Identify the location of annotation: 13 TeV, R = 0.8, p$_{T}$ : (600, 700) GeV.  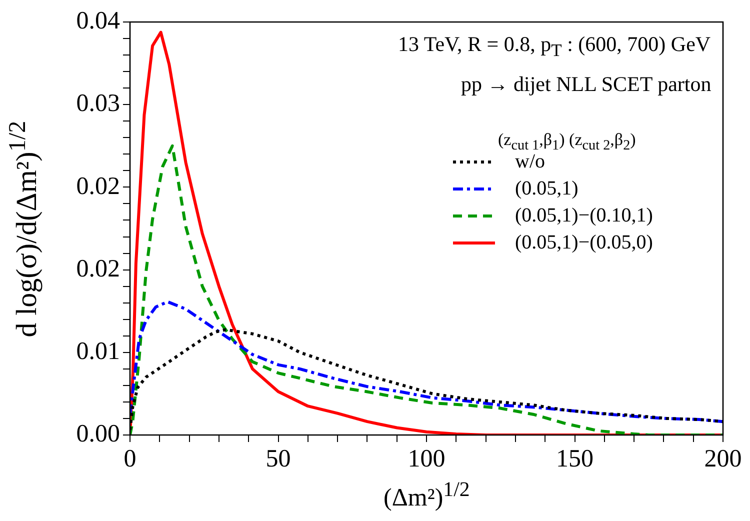
(554, 47).